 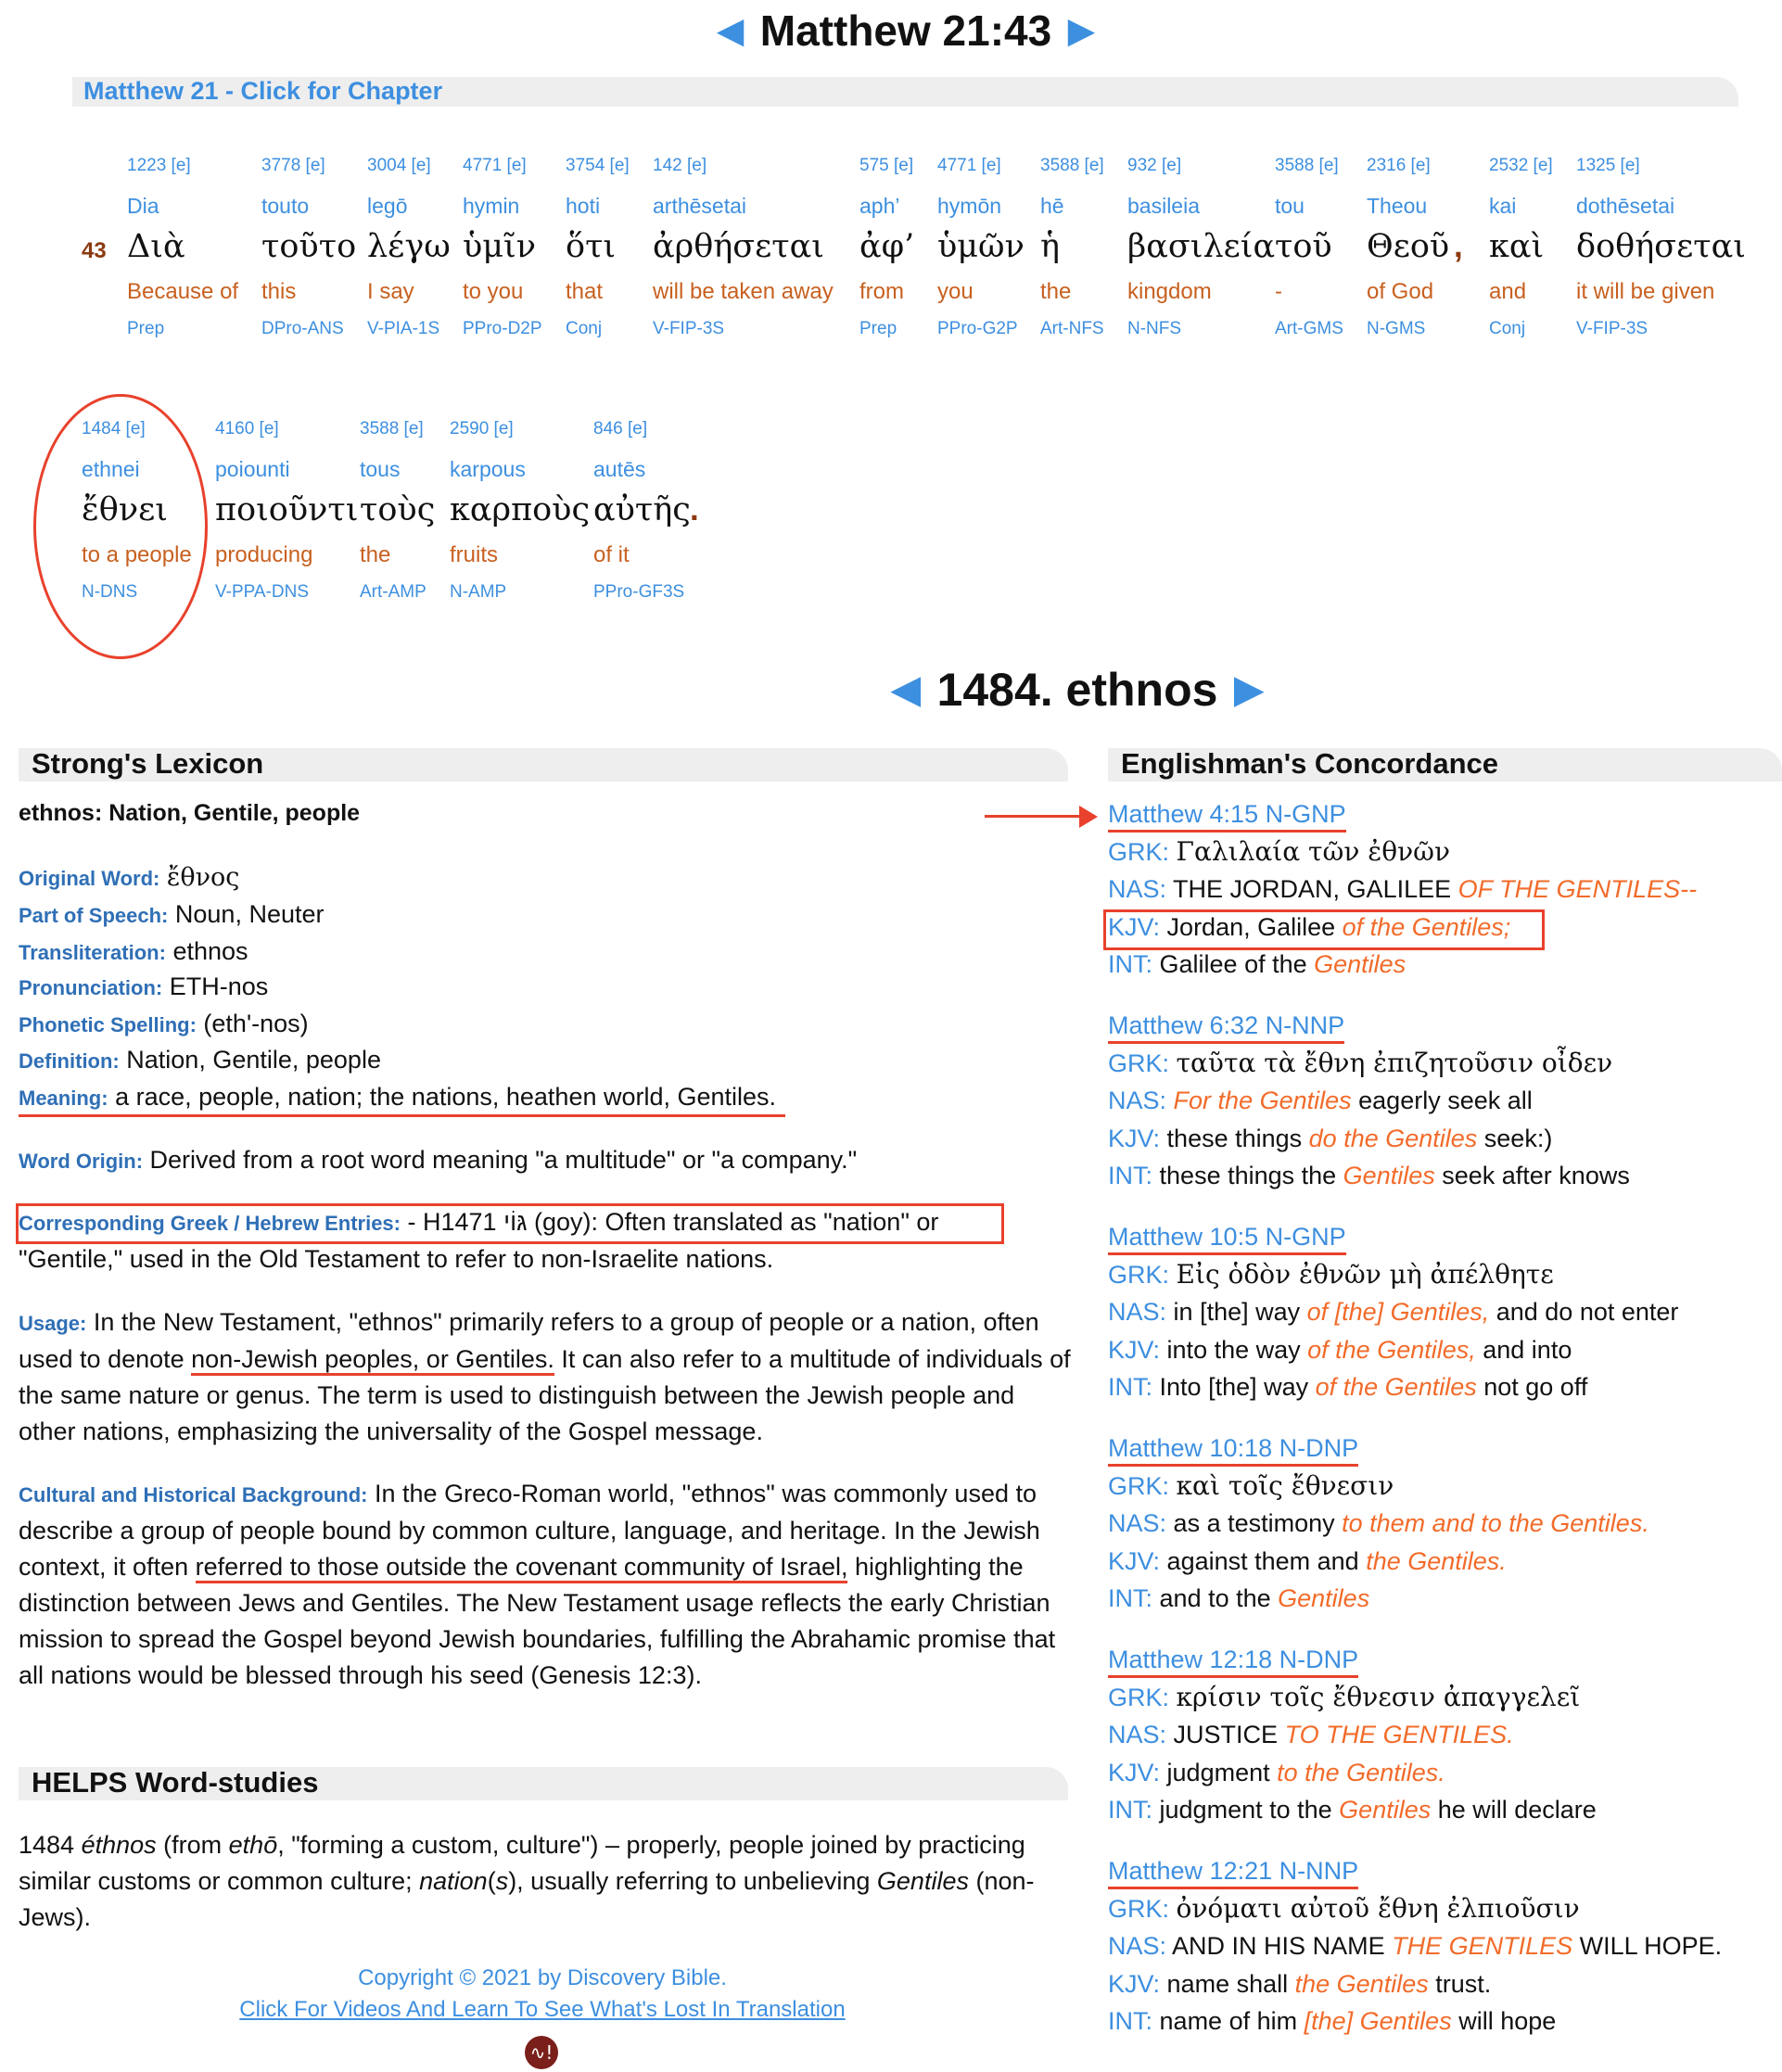 I want to click on label: Original Word:, so click(x=90, y=879).